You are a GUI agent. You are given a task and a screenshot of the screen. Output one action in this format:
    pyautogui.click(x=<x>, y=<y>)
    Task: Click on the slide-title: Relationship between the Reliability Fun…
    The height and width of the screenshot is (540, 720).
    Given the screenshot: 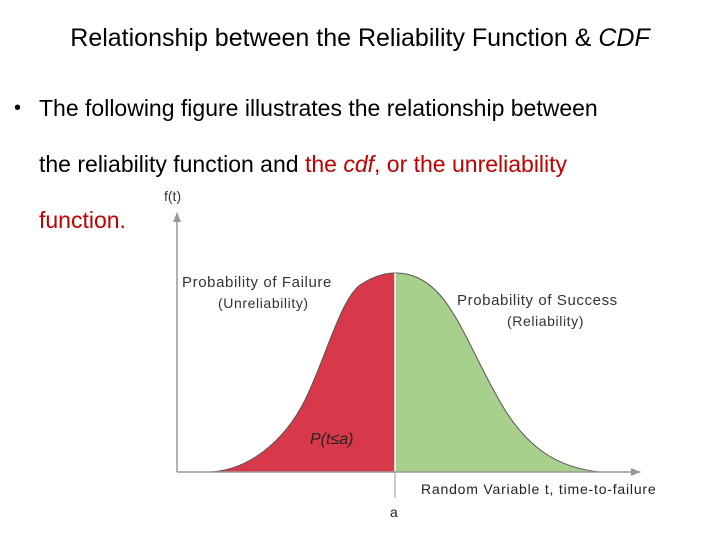 What is the action you would take?
    pyautogui.click(x=360, y=38)
    